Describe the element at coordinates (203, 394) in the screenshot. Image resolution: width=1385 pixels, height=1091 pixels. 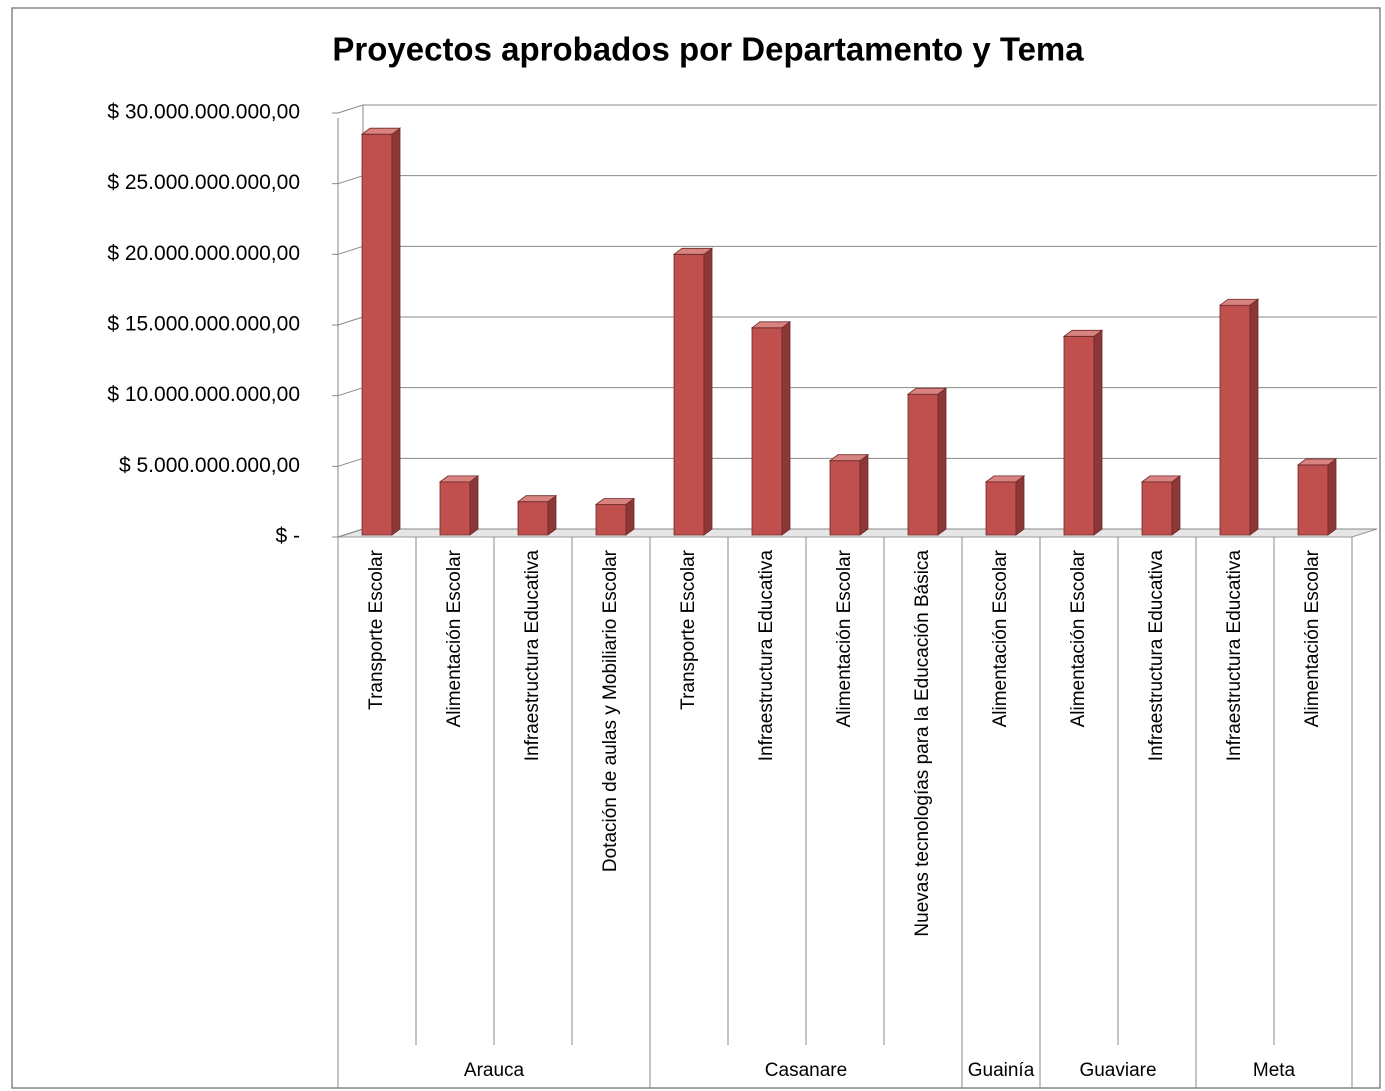
I see `y-tick-label: $ 10.000.000.000,00` at that location.